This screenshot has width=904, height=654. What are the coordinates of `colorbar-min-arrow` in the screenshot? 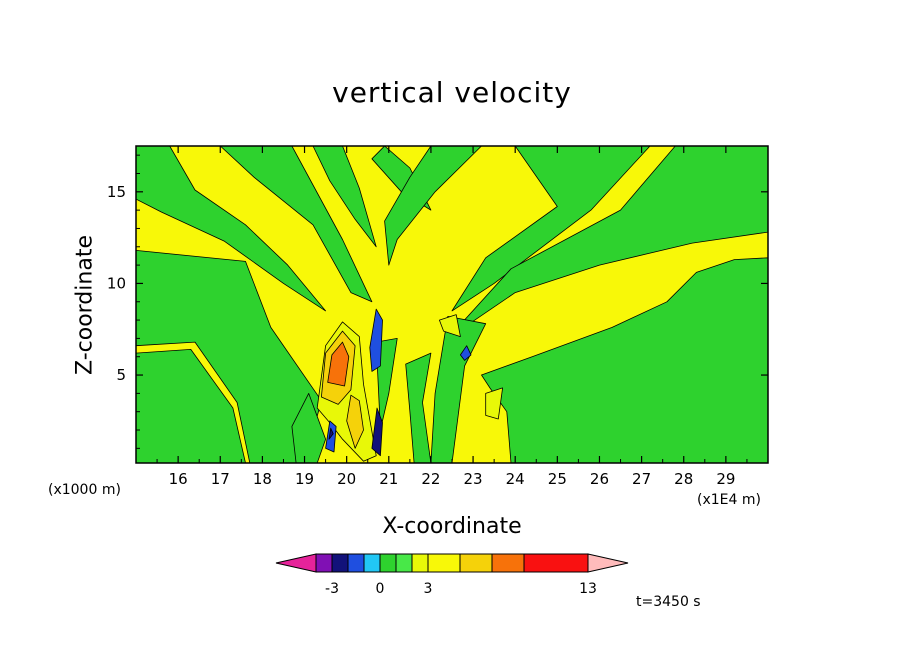 It's located at (296, 563).